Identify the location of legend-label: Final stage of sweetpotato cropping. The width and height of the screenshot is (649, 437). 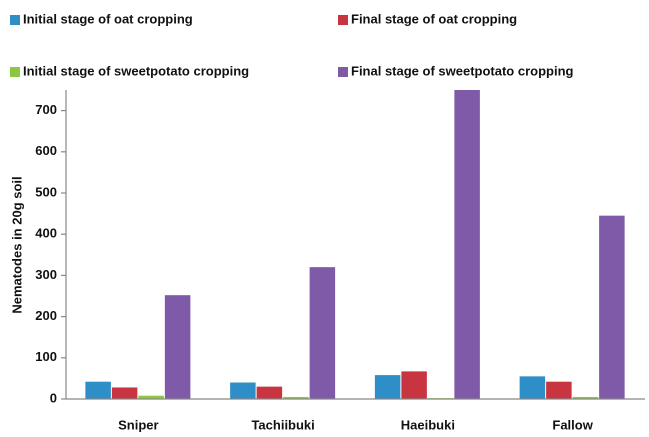
(462, 70).